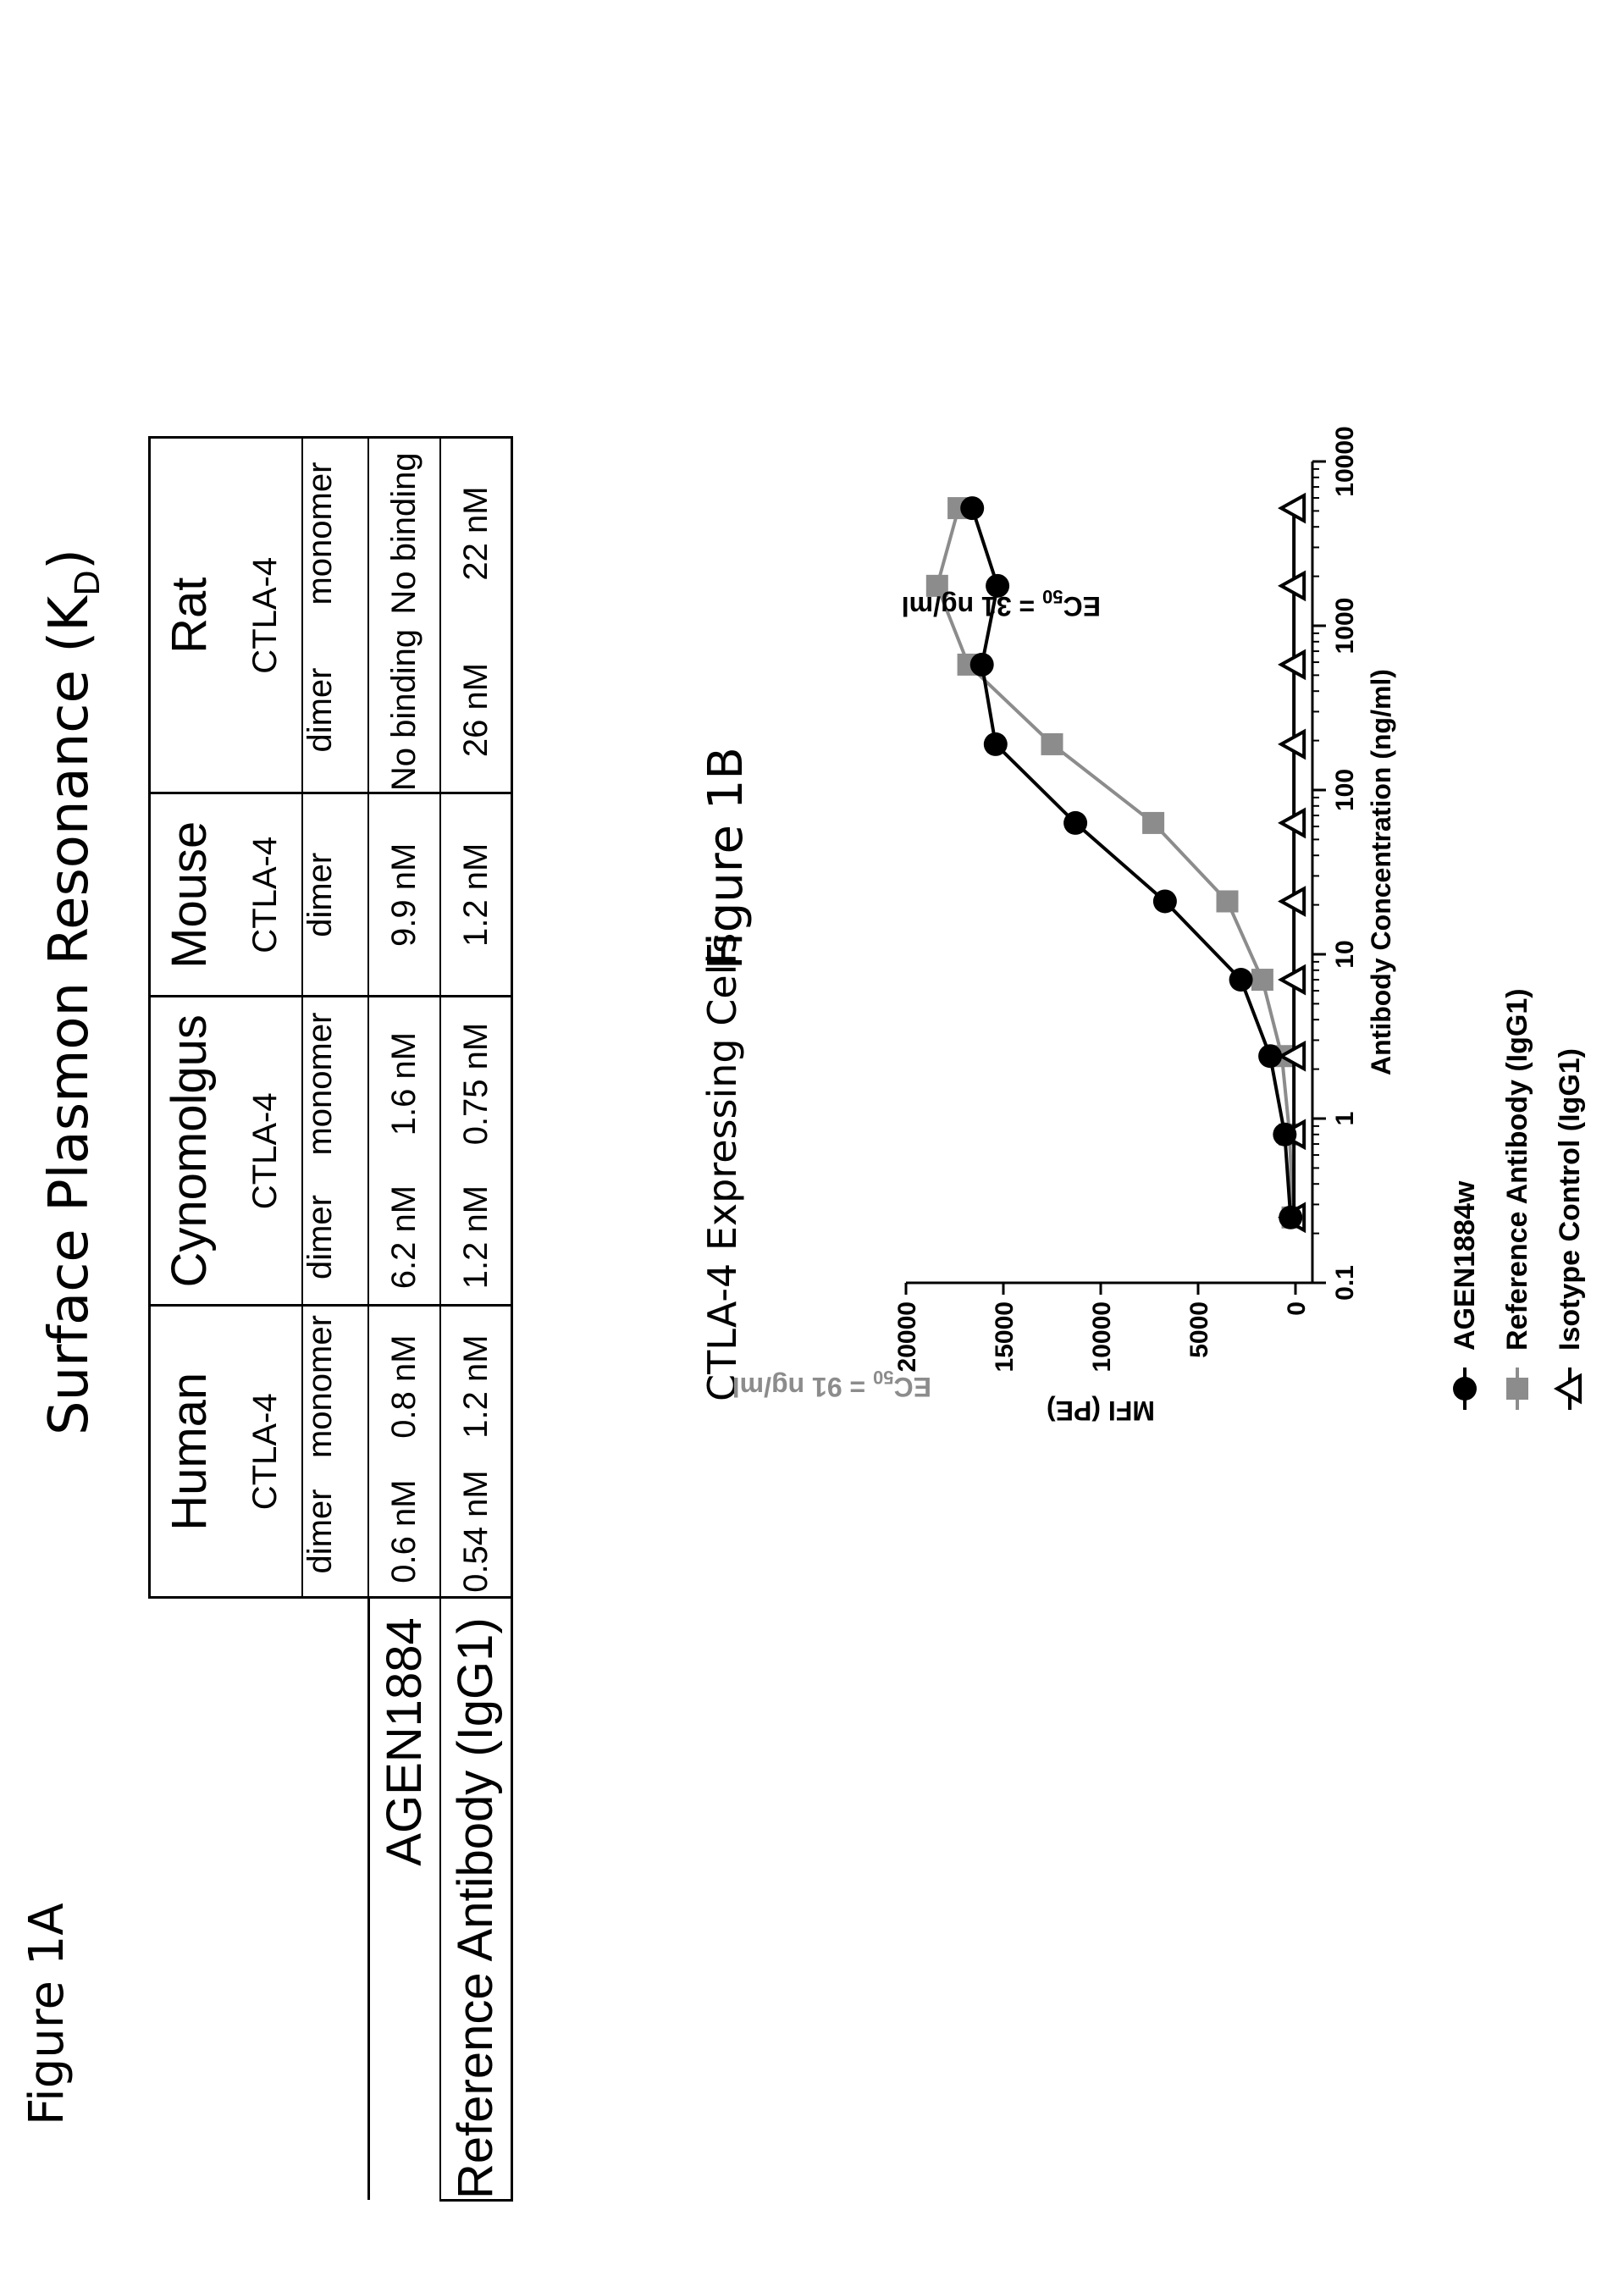 The height and width of the screenshot is (2282, 1624). What do you see at coordinates (1345, 626) in the screenshot?
I see `x-tick-label: 1000` at bounding box center [1345, 626].